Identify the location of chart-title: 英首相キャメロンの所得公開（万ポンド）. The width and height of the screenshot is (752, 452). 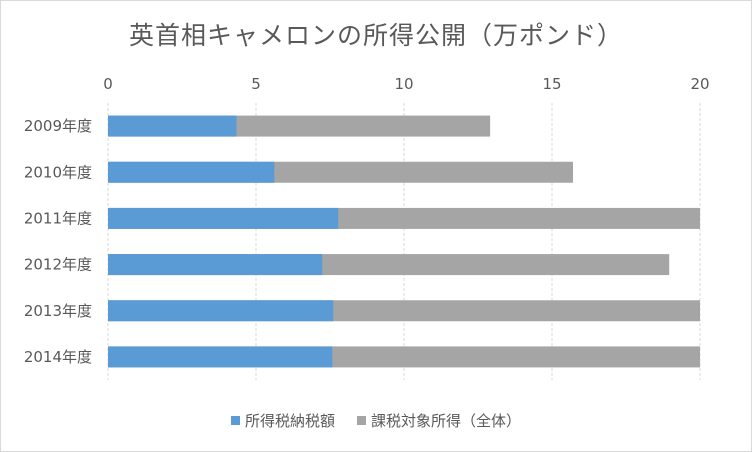
(375, 35).